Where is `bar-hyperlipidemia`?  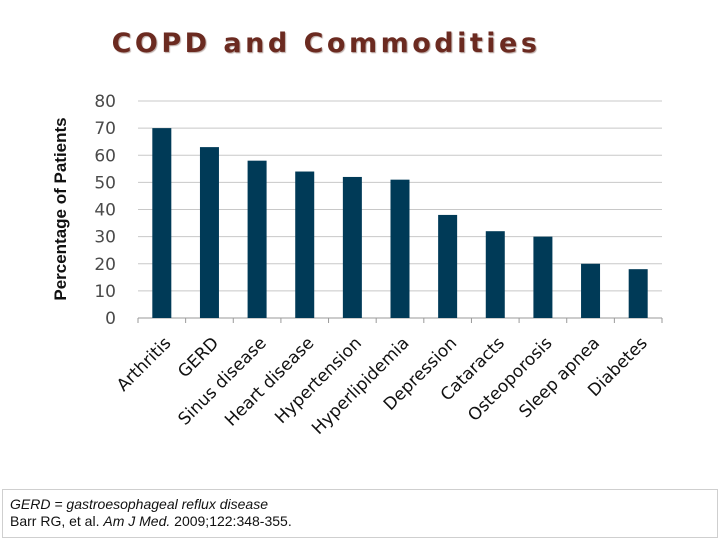
bar-hyperlipidemia is located at coordinates (400, 248).